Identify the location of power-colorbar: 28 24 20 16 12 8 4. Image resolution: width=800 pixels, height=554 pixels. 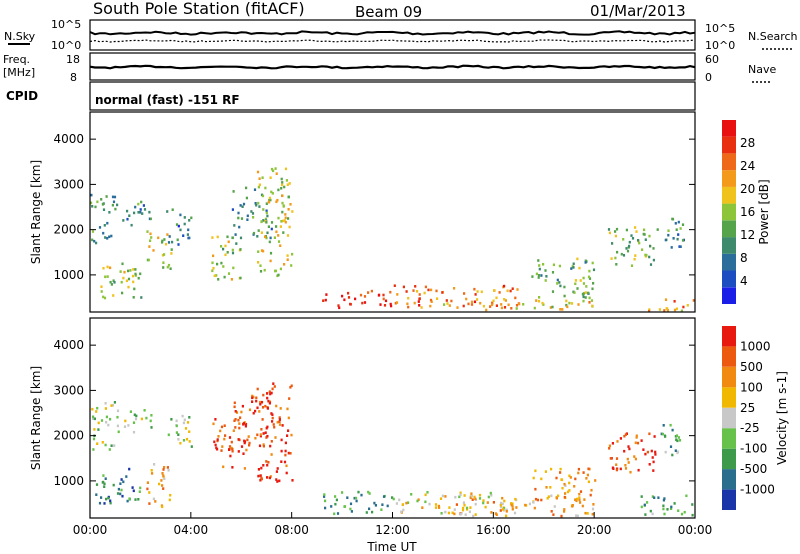
(738, 212).